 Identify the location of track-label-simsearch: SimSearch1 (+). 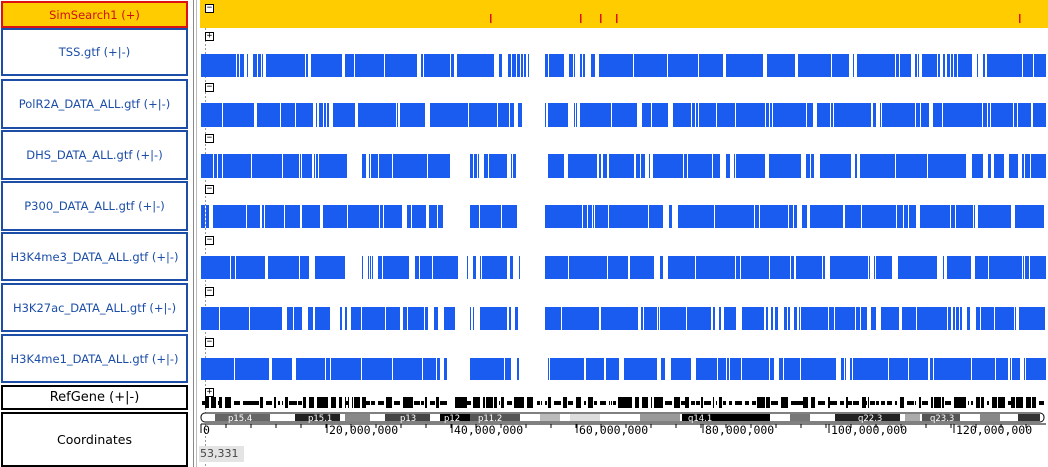
(94, 14).